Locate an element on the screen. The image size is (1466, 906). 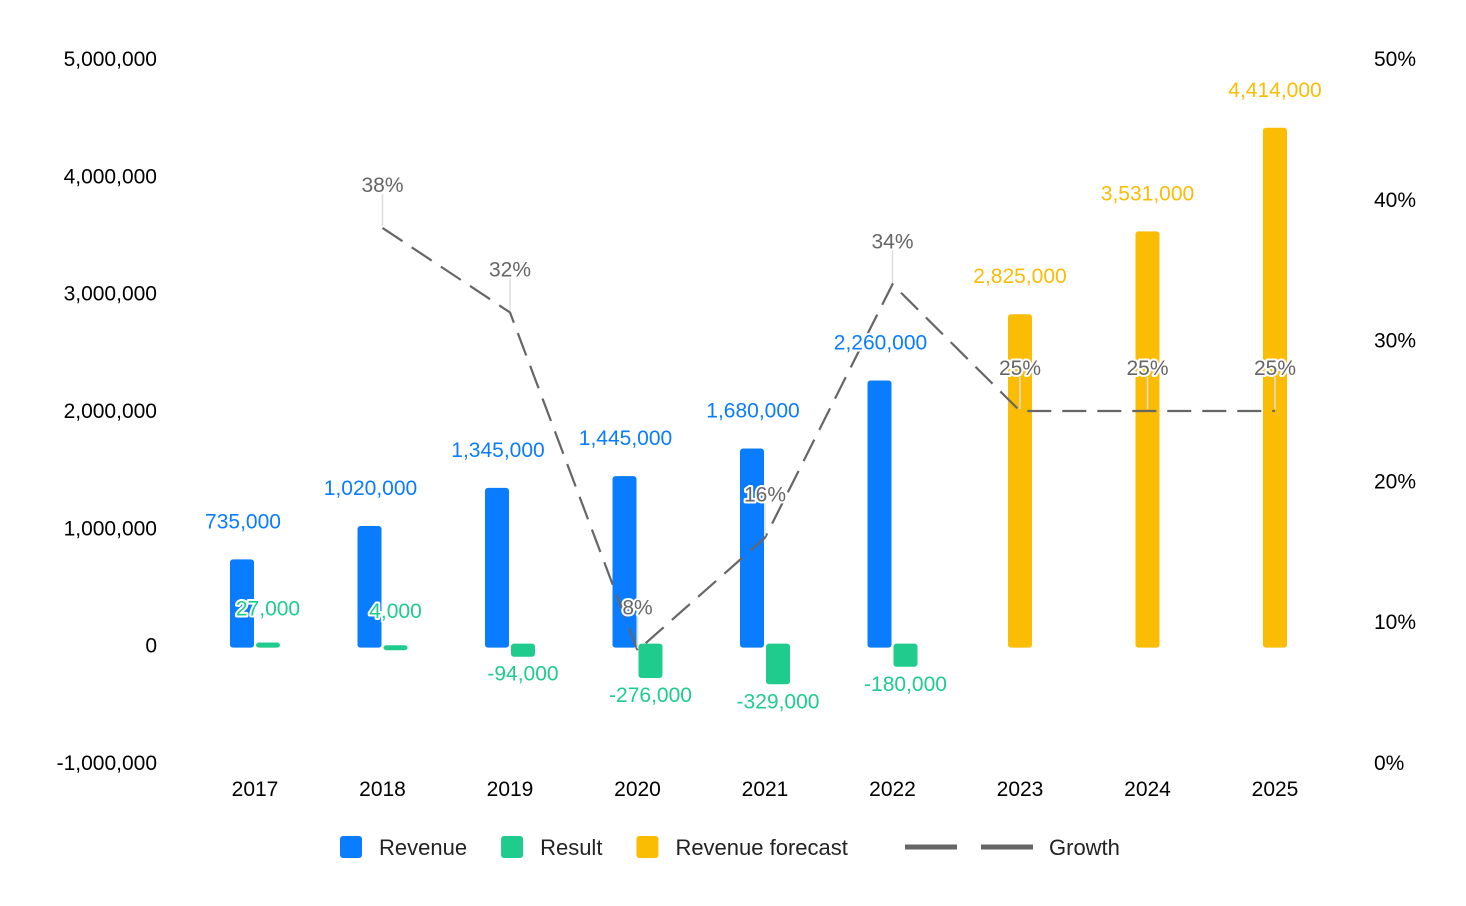
y-left-tick-label: 1,000,000 is located at coordinates (110, 528).